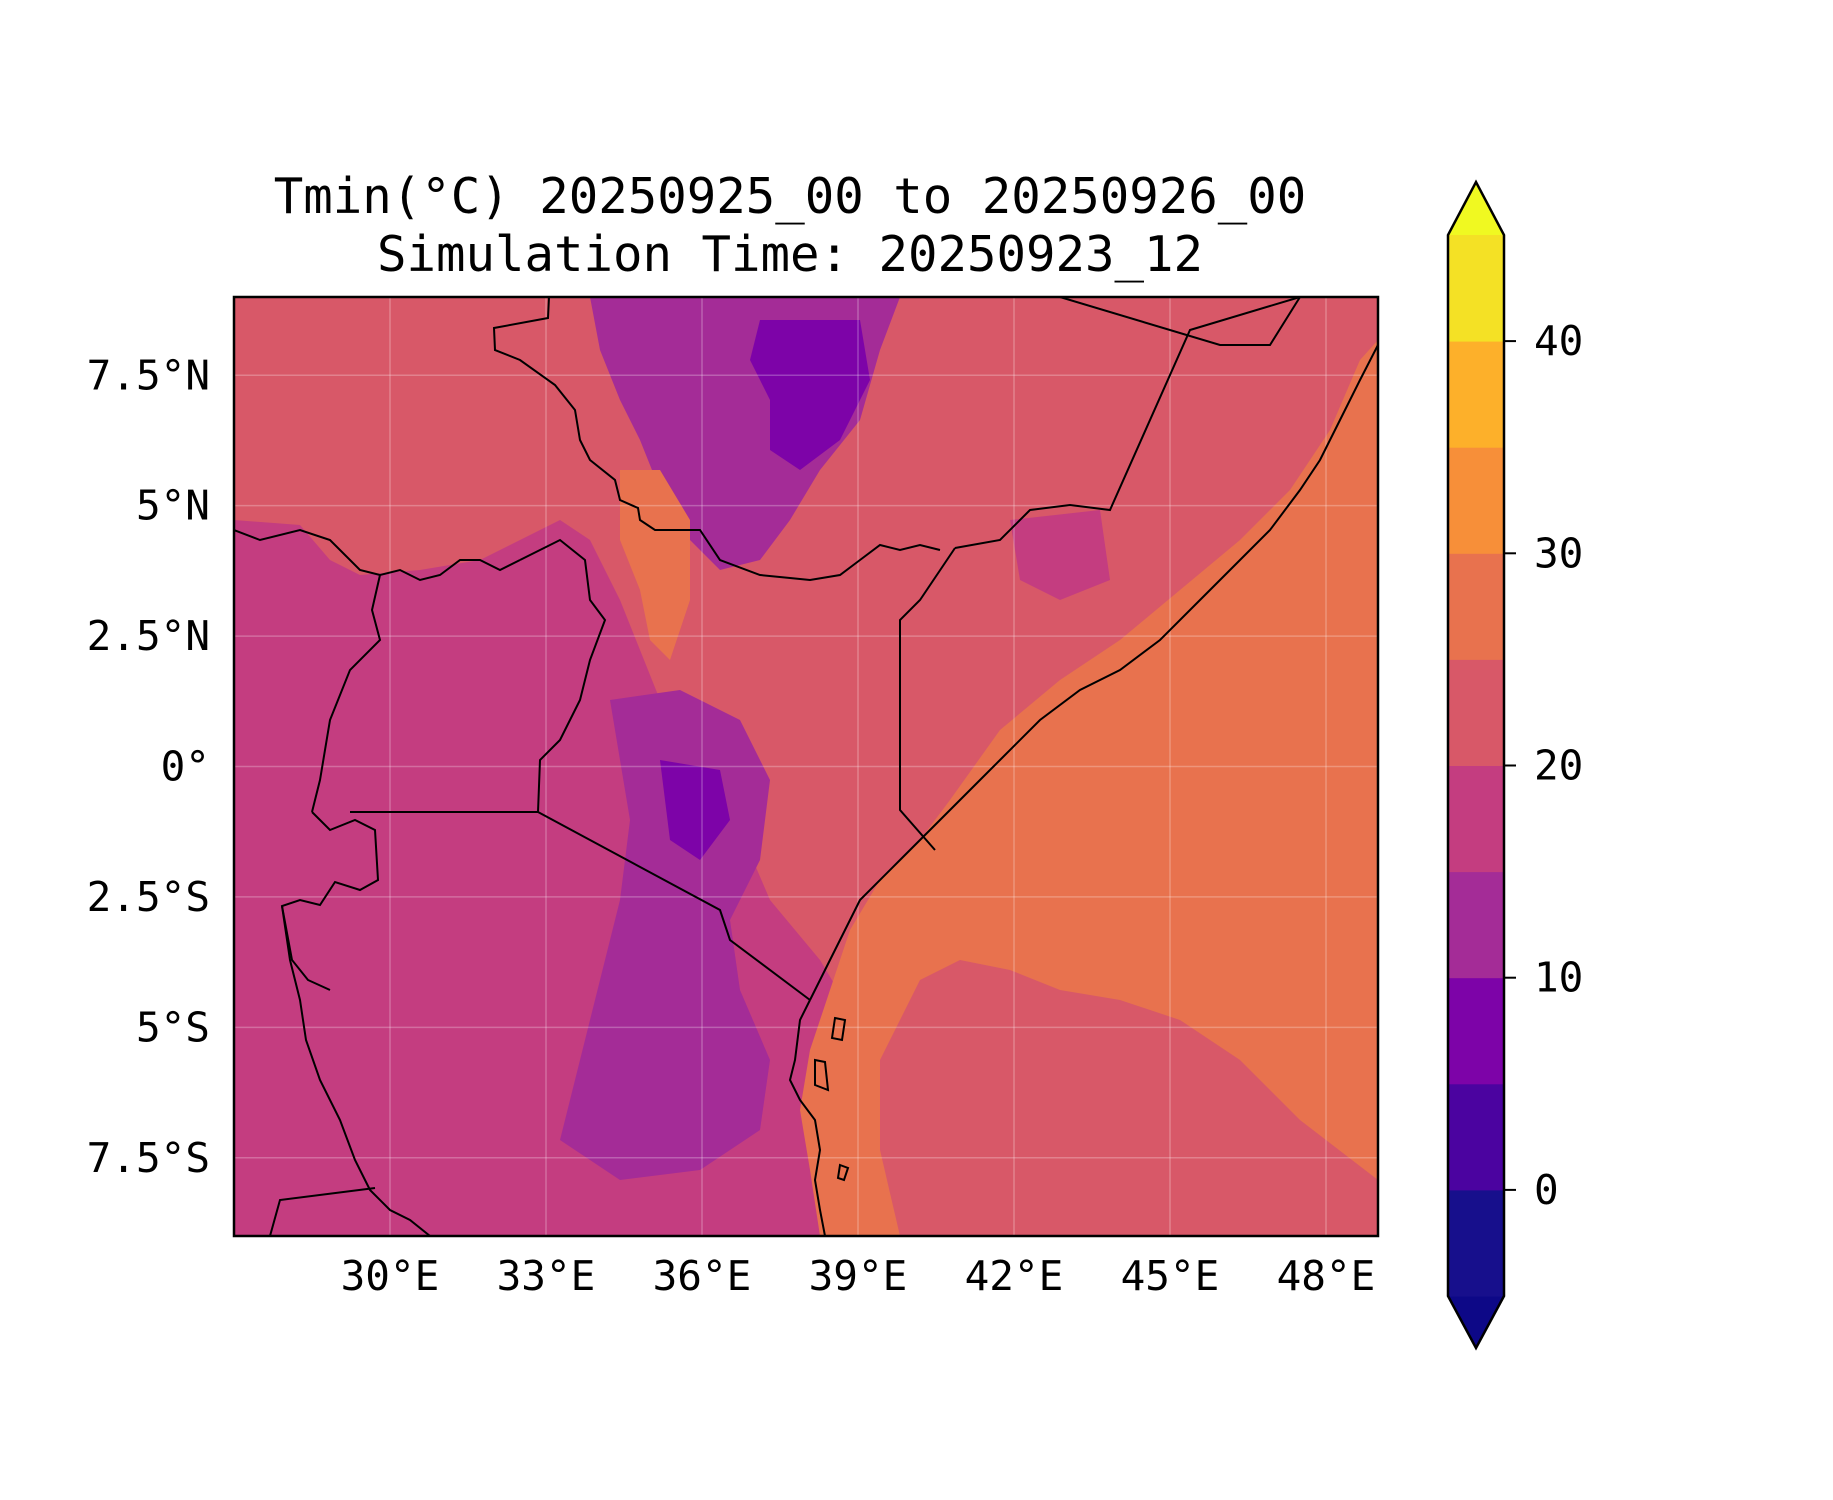 The height and width of the screenshot is (1500, 1833). Describe the element at coordinates (148, 766) in the screenshot. I see `y-axis-ticks: 7.5°N 5°N 2.5°N 0° 2.5°S 5°S 7.5°S` at that location.